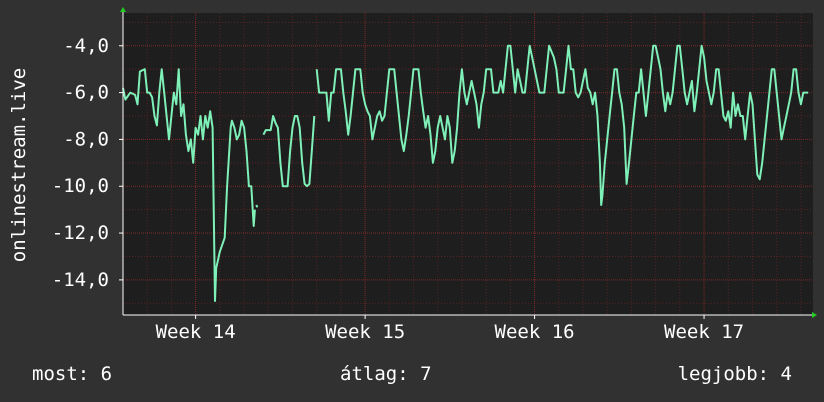  I want to click on x-tick-label: Week 17, so click(704, 332).